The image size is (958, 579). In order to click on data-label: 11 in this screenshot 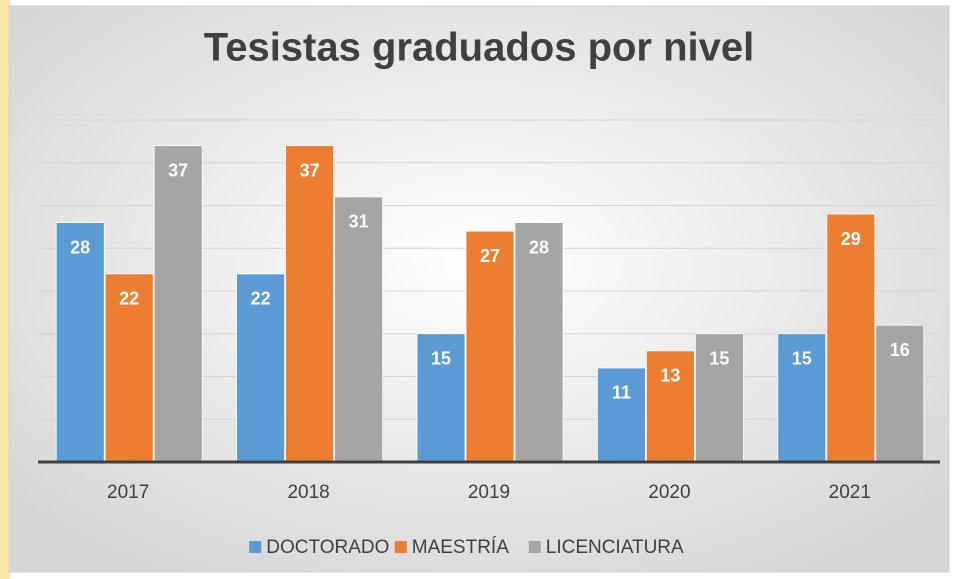, I will do `click(621, 393)`.